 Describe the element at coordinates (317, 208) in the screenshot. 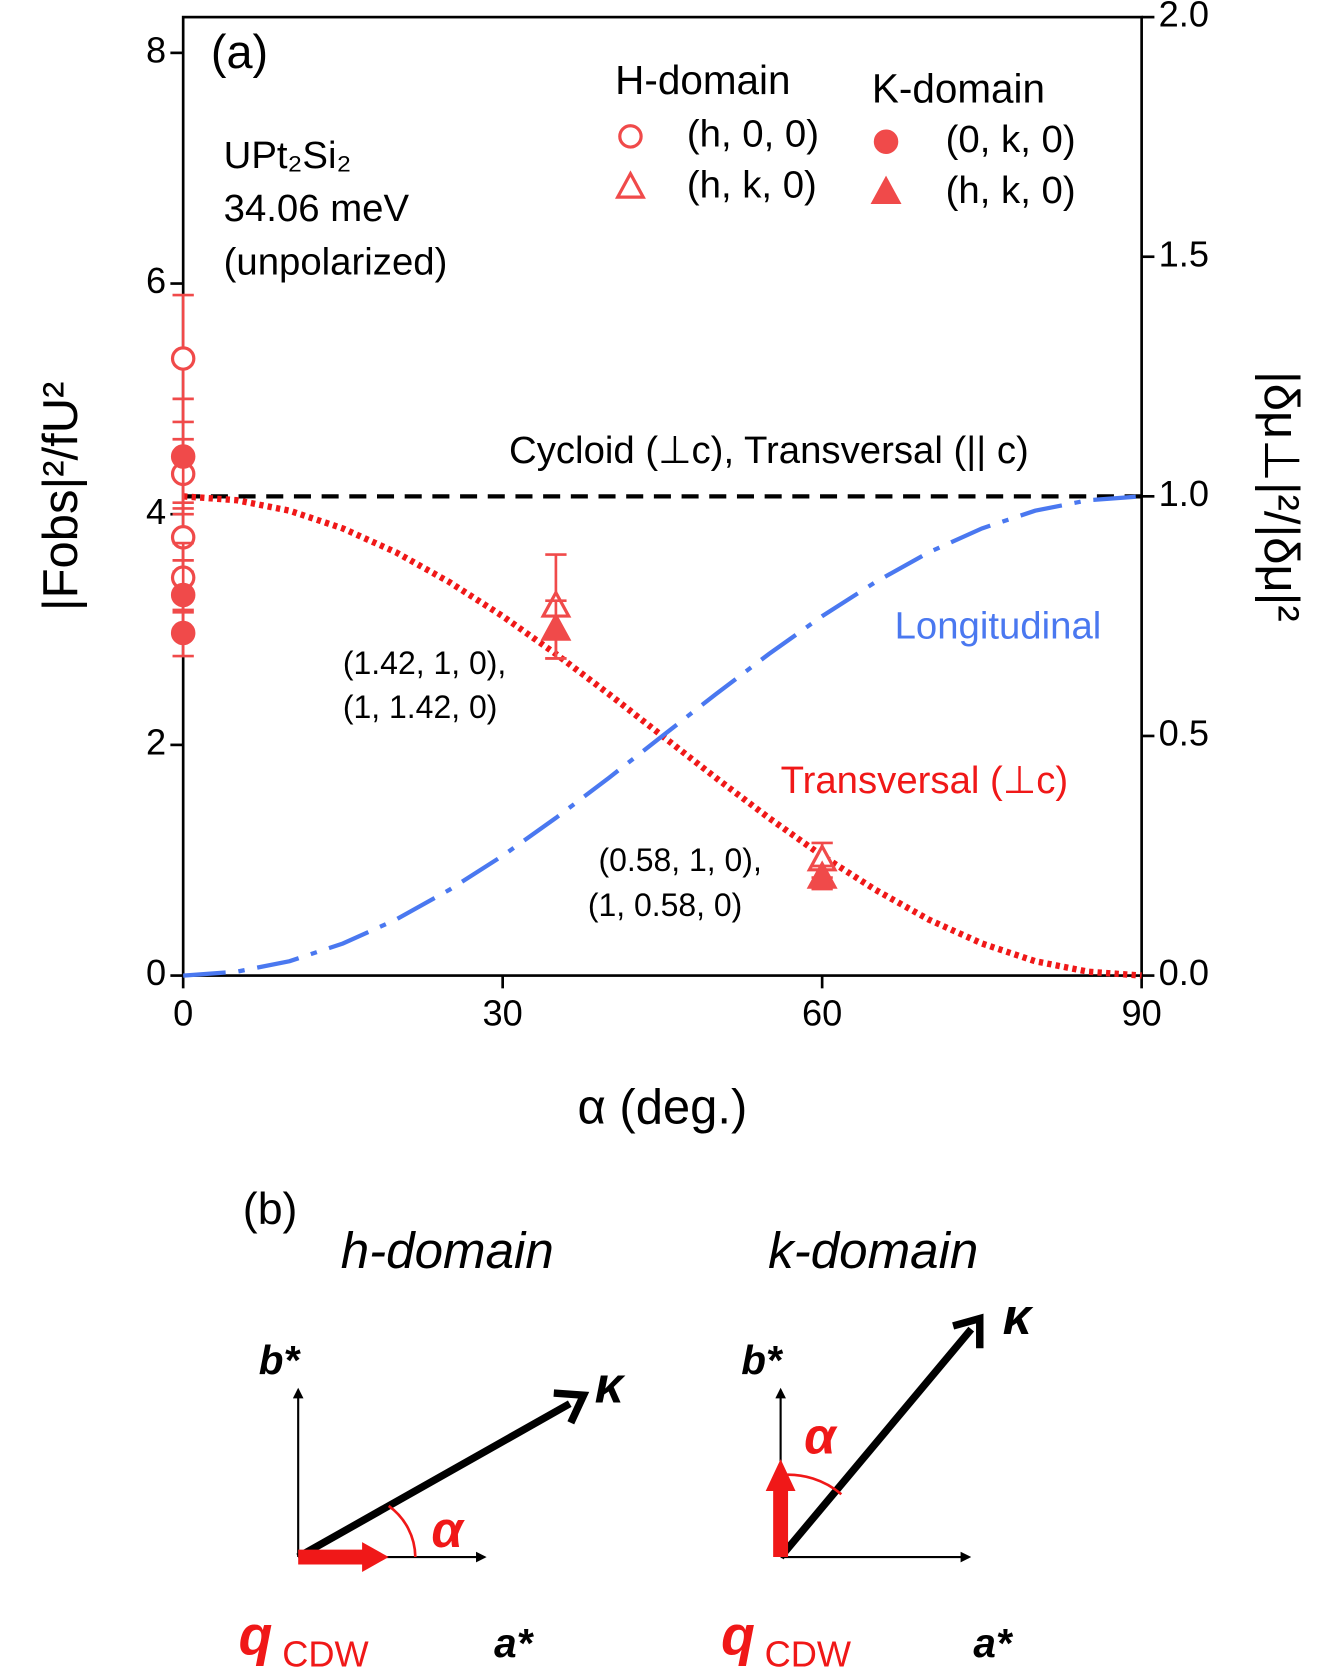

I see `annotation: 34.06 meV` at that location.